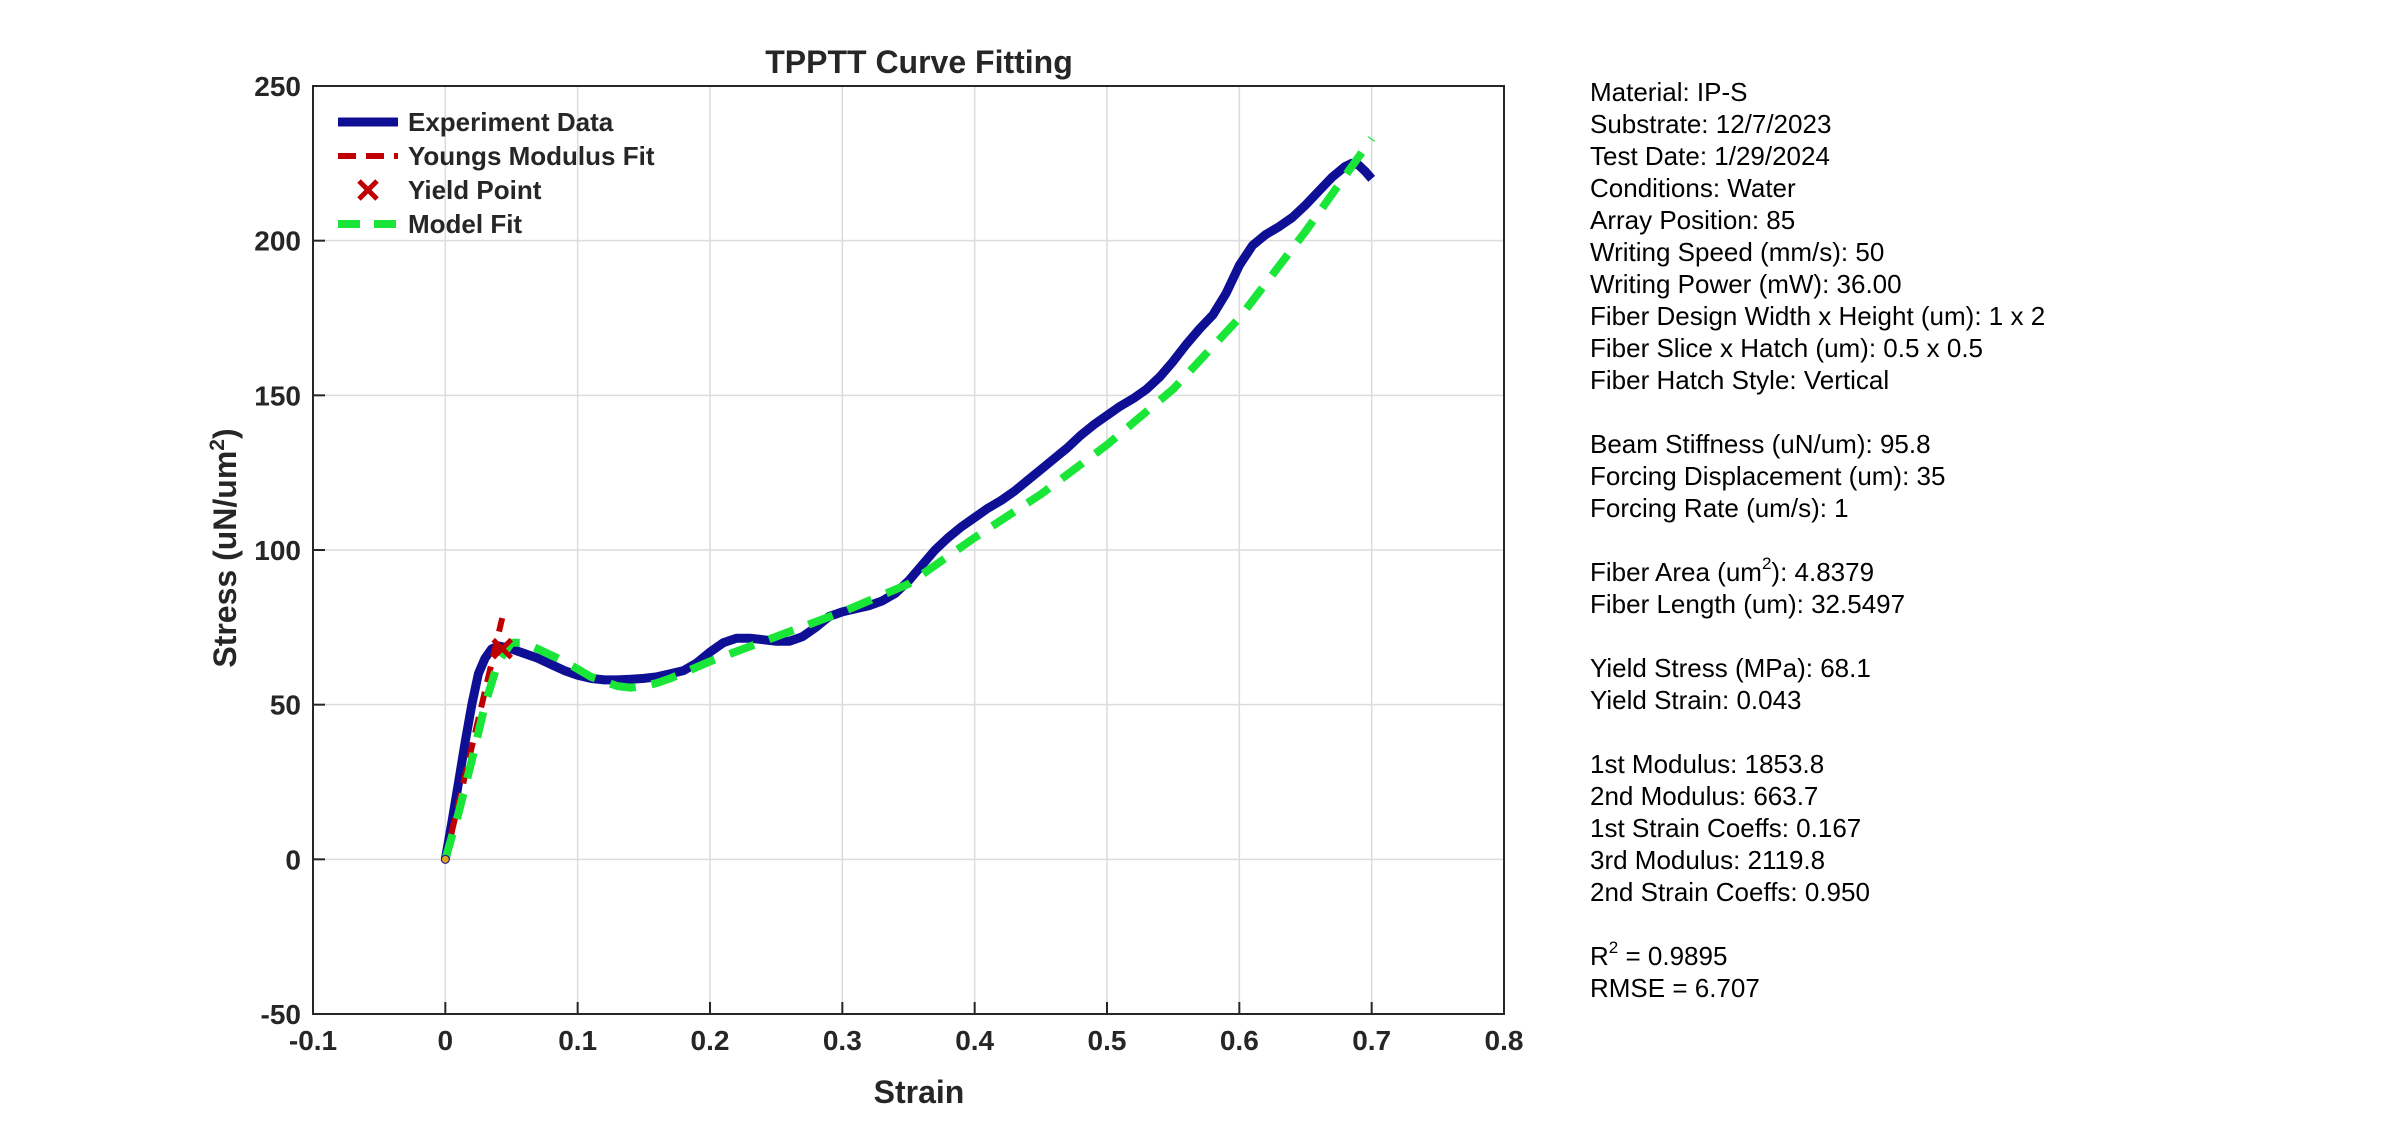  Describe the element at coordinates (1818, 316) in the screenshot. I see `info-line: Fiber Design Width x Height (um): 1 x 2` at that location.